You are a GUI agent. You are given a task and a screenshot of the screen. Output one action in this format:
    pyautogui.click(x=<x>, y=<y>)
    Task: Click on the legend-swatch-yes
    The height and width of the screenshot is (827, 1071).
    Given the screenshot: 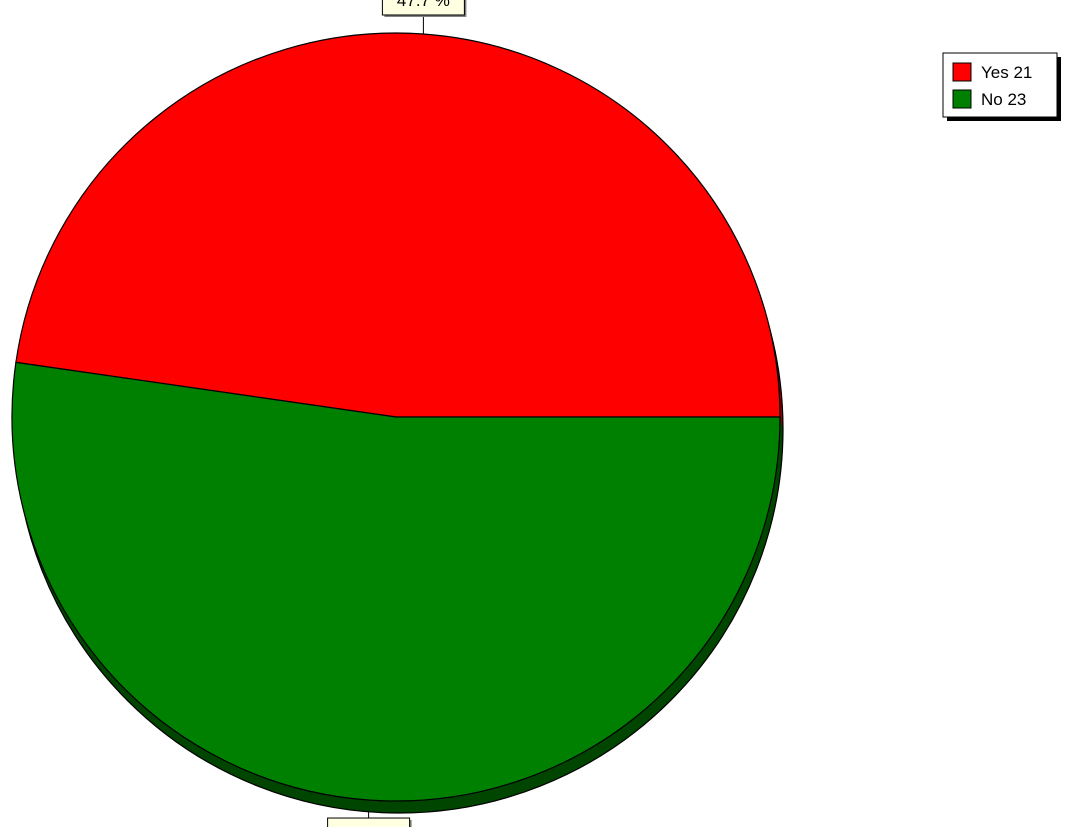 What is the action you would take?
    pyautogui.click(x=962, y=72)
    